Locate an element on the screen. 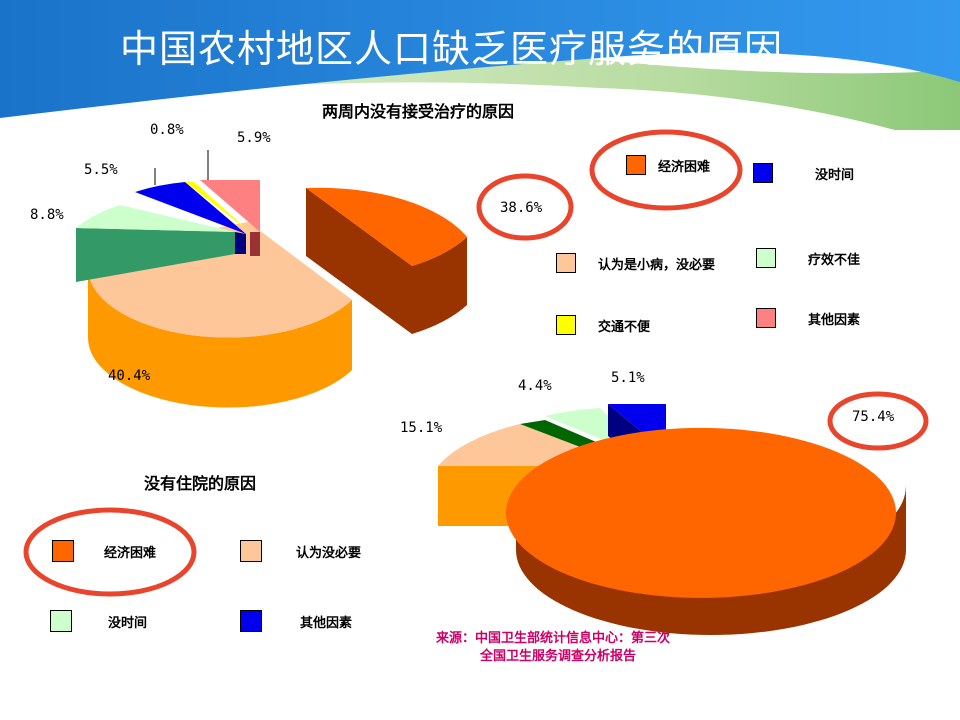 The height and width of the screenshot is (720, 960). pie1-slice-other is located at coordinates (230, 218).